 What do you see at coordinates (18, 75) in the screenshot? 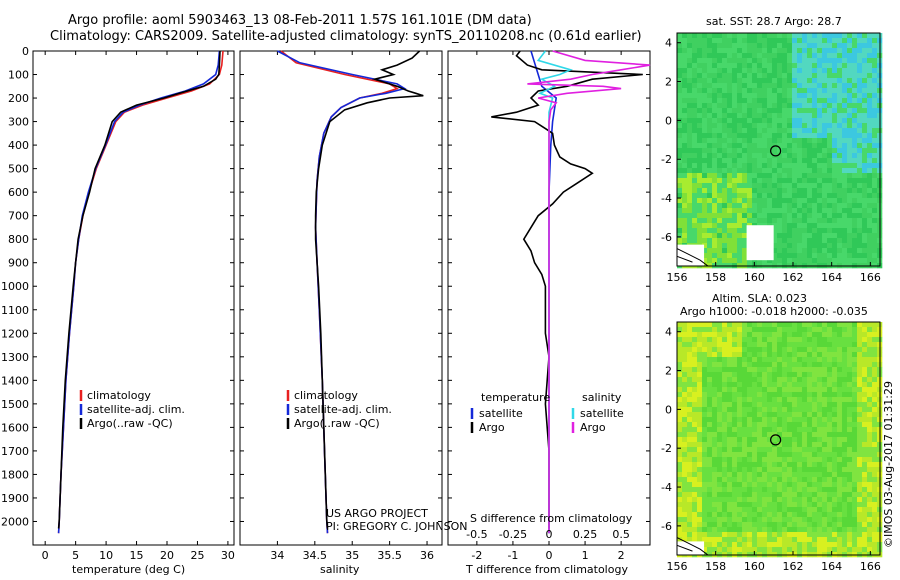
I see `y-tick-label: 100` at bounding box center [18, 75].